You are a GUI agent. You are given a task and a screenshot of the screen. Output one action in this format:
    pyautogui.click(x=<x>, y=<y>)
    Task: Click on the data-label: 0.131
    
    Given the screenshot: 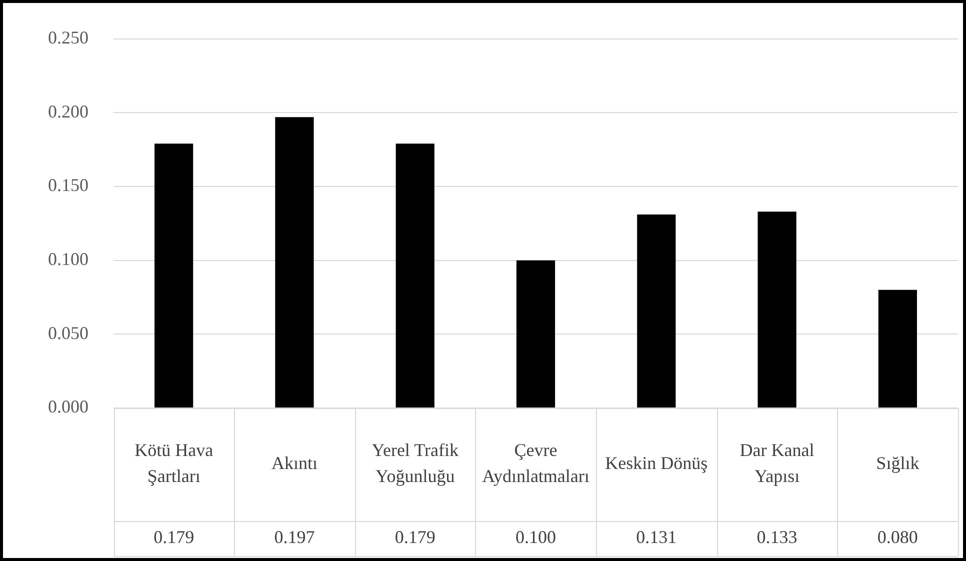 What is the action you would take?
    pyautogui.click(x=656, y=537)
    